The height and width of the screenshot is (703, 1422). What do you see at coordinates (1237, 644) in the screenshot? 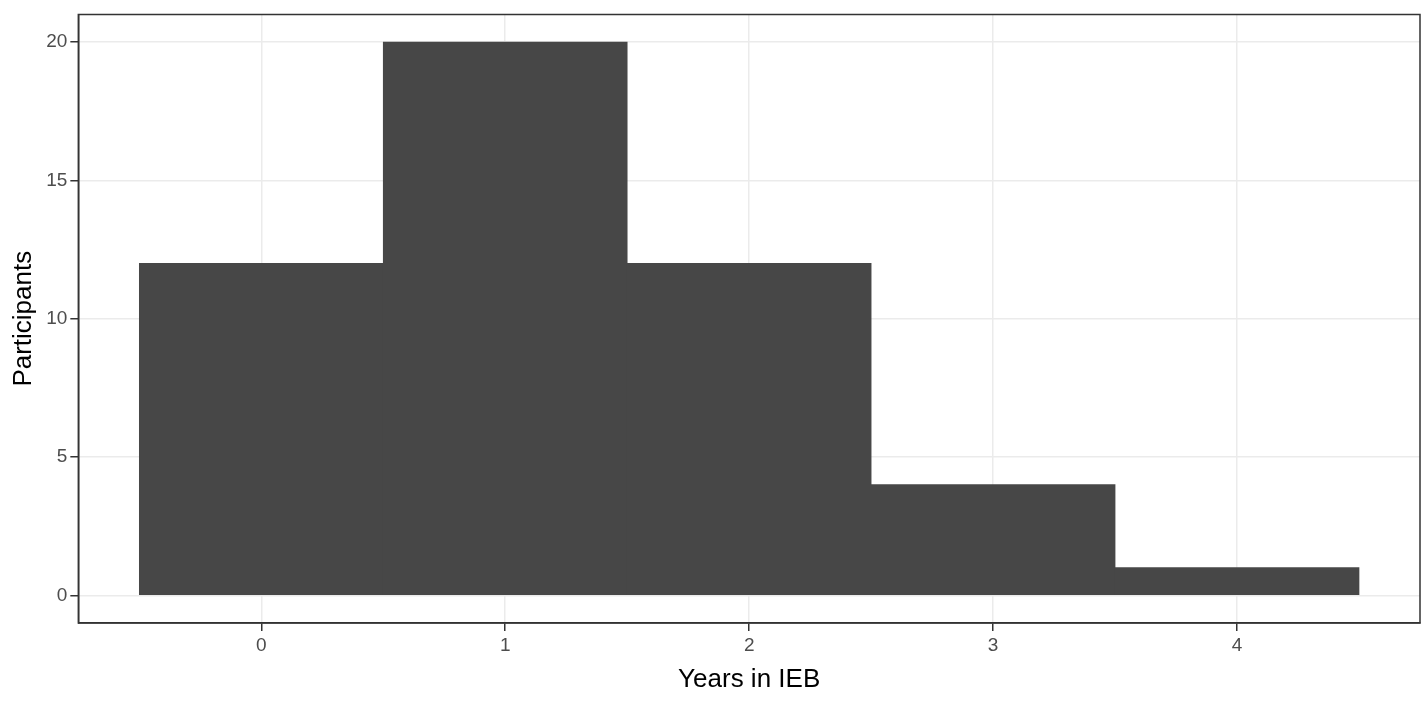
I see `x-tick-label: 4` at bounding box center [1237, 644].